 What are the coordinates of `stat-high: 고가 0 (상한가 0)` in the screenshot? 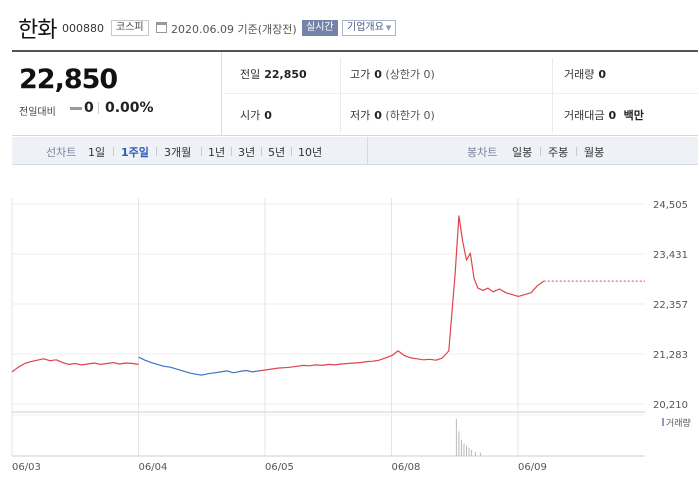 It's located at (392, 74).